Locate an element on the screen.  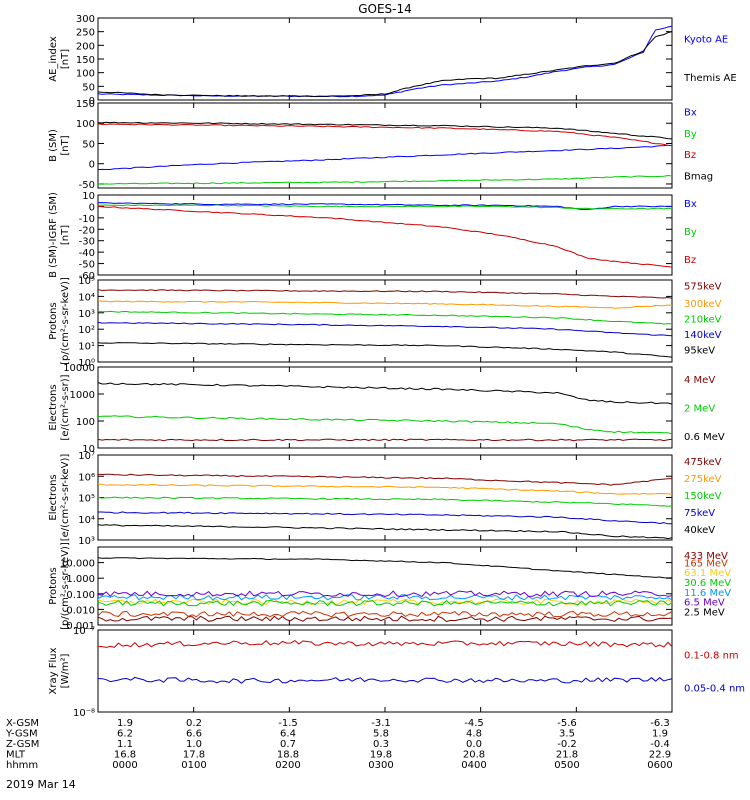
series-line-95kev is located at coordinates (385, 350).